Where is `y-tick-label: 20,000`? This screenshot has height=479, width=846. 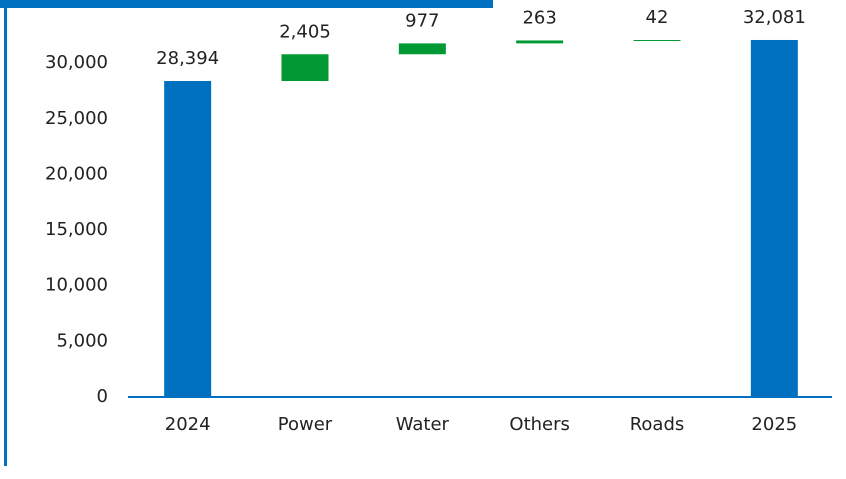
y-tick-label: 20,000 is located at coordinates (76, 173).